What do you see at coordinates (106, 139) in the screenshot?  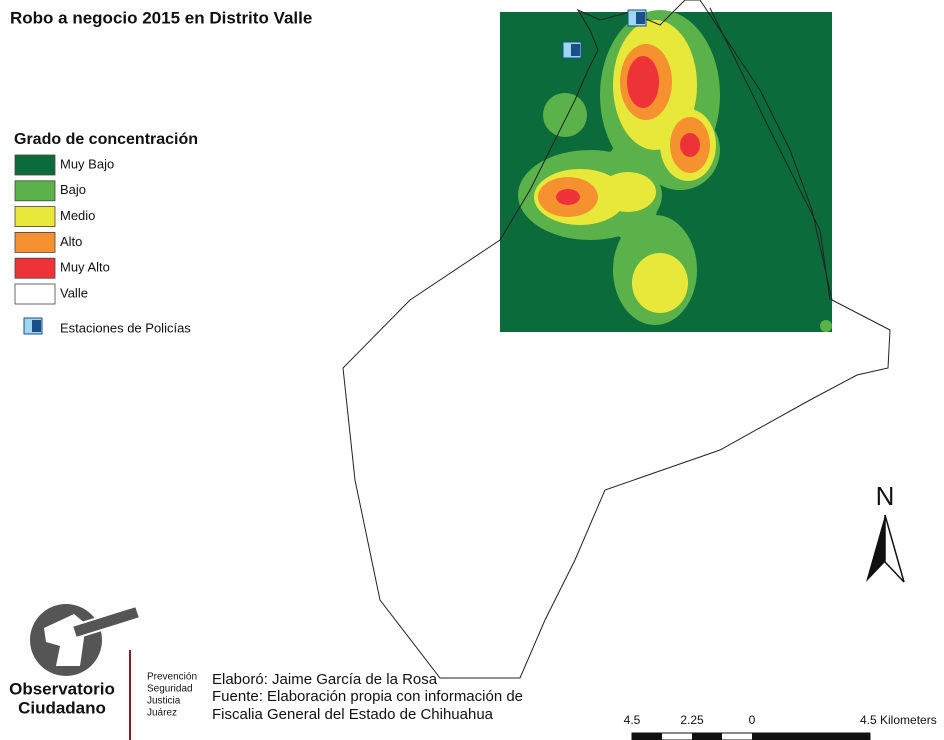 I see `legend-title: Grado de concentración` at bounding box center [106, 139].